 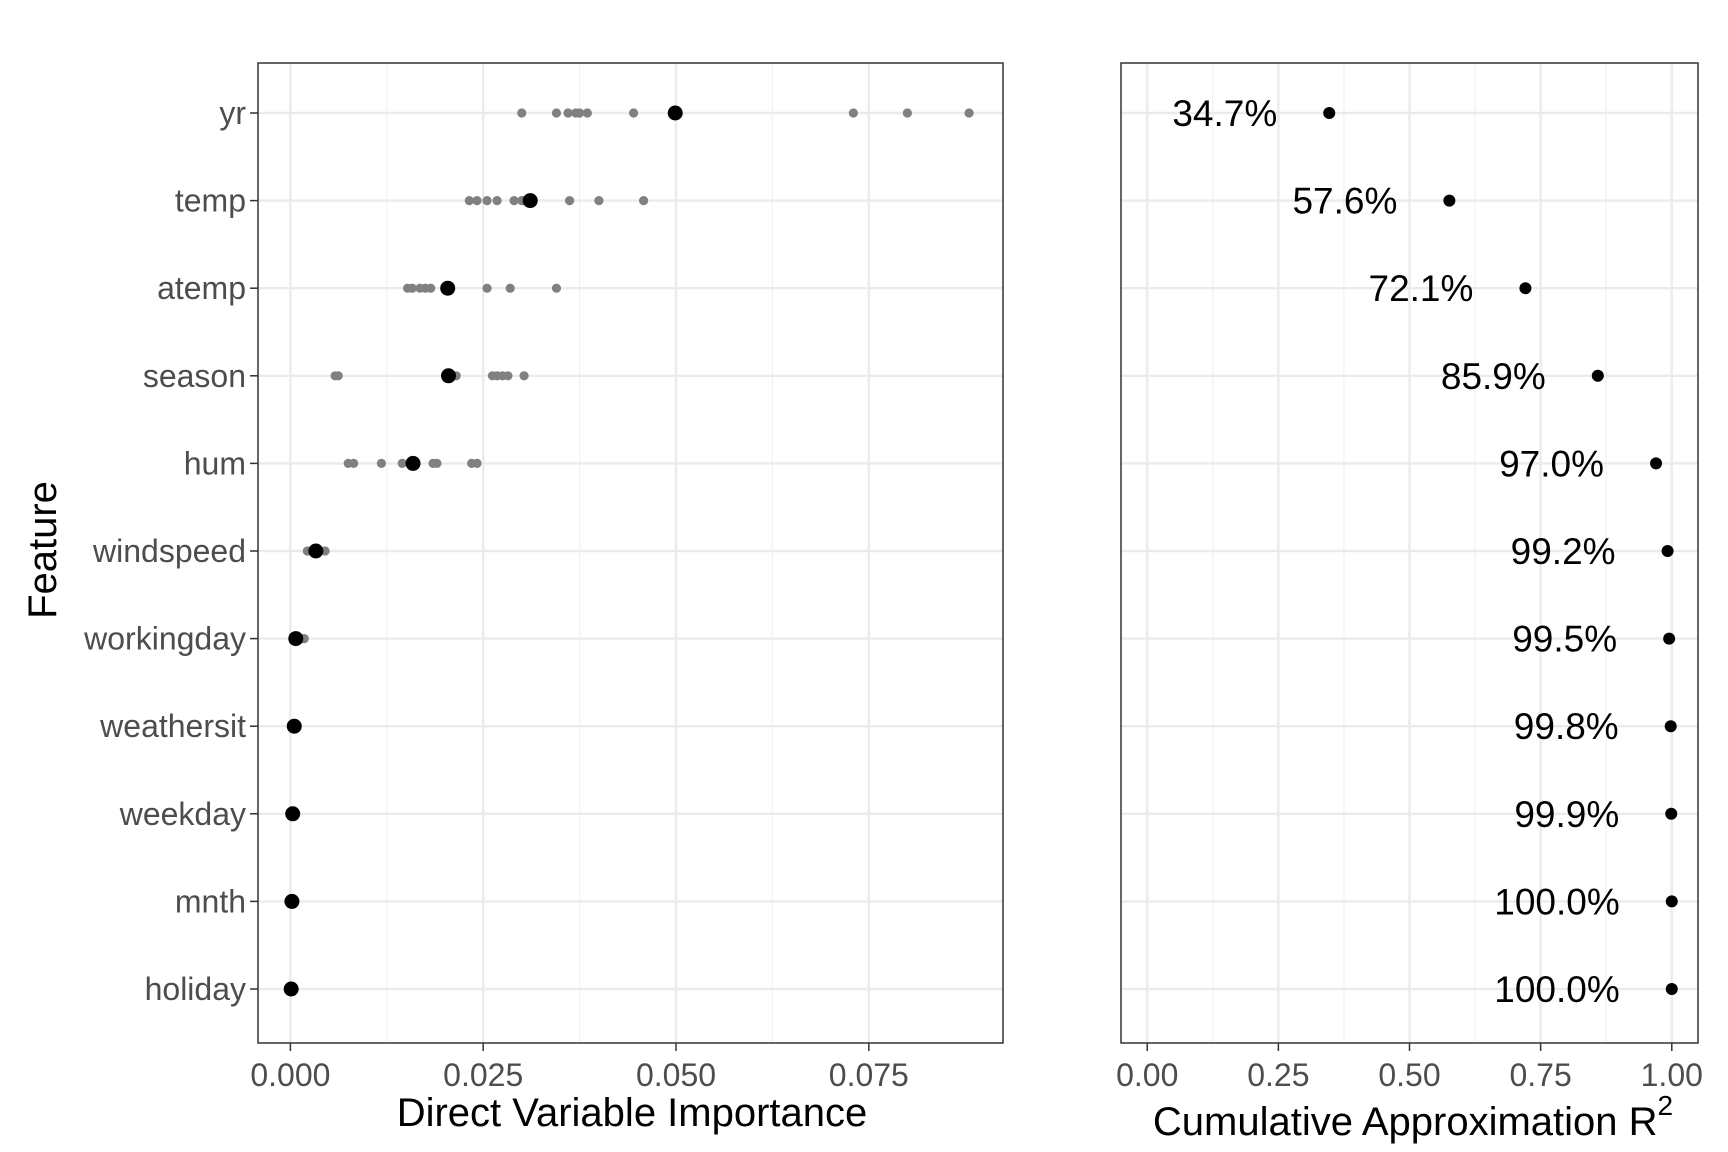 What do you see at coordinates (210, 901) in the screenshot?
I see `y-tick-label-mnth: mnth` at bounding box center [210, 901].